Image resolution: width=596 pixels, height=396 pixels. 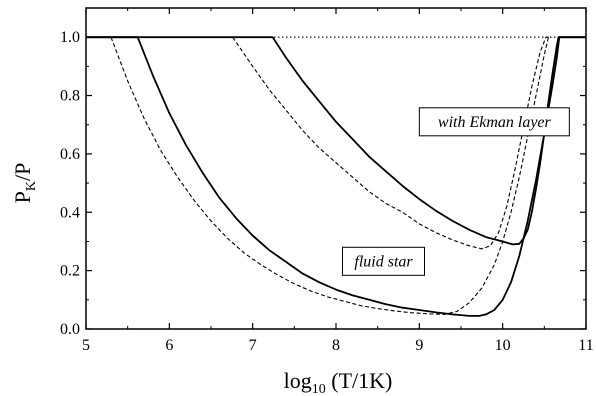 I want to click on y-axis-label: PK/P, so click(x=24, y=183).